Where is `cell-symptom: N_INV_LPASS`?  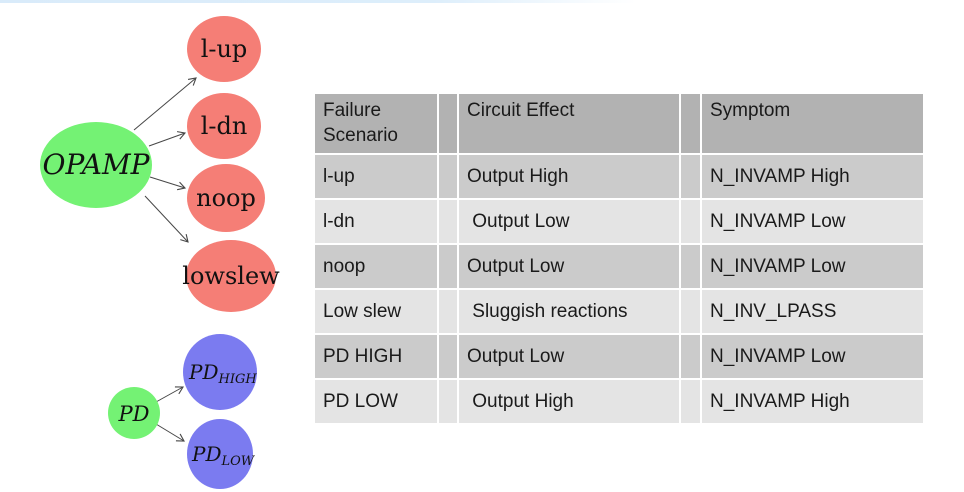 cell-symptom: N_INV_LPASS is located at coordinates (812, 311).